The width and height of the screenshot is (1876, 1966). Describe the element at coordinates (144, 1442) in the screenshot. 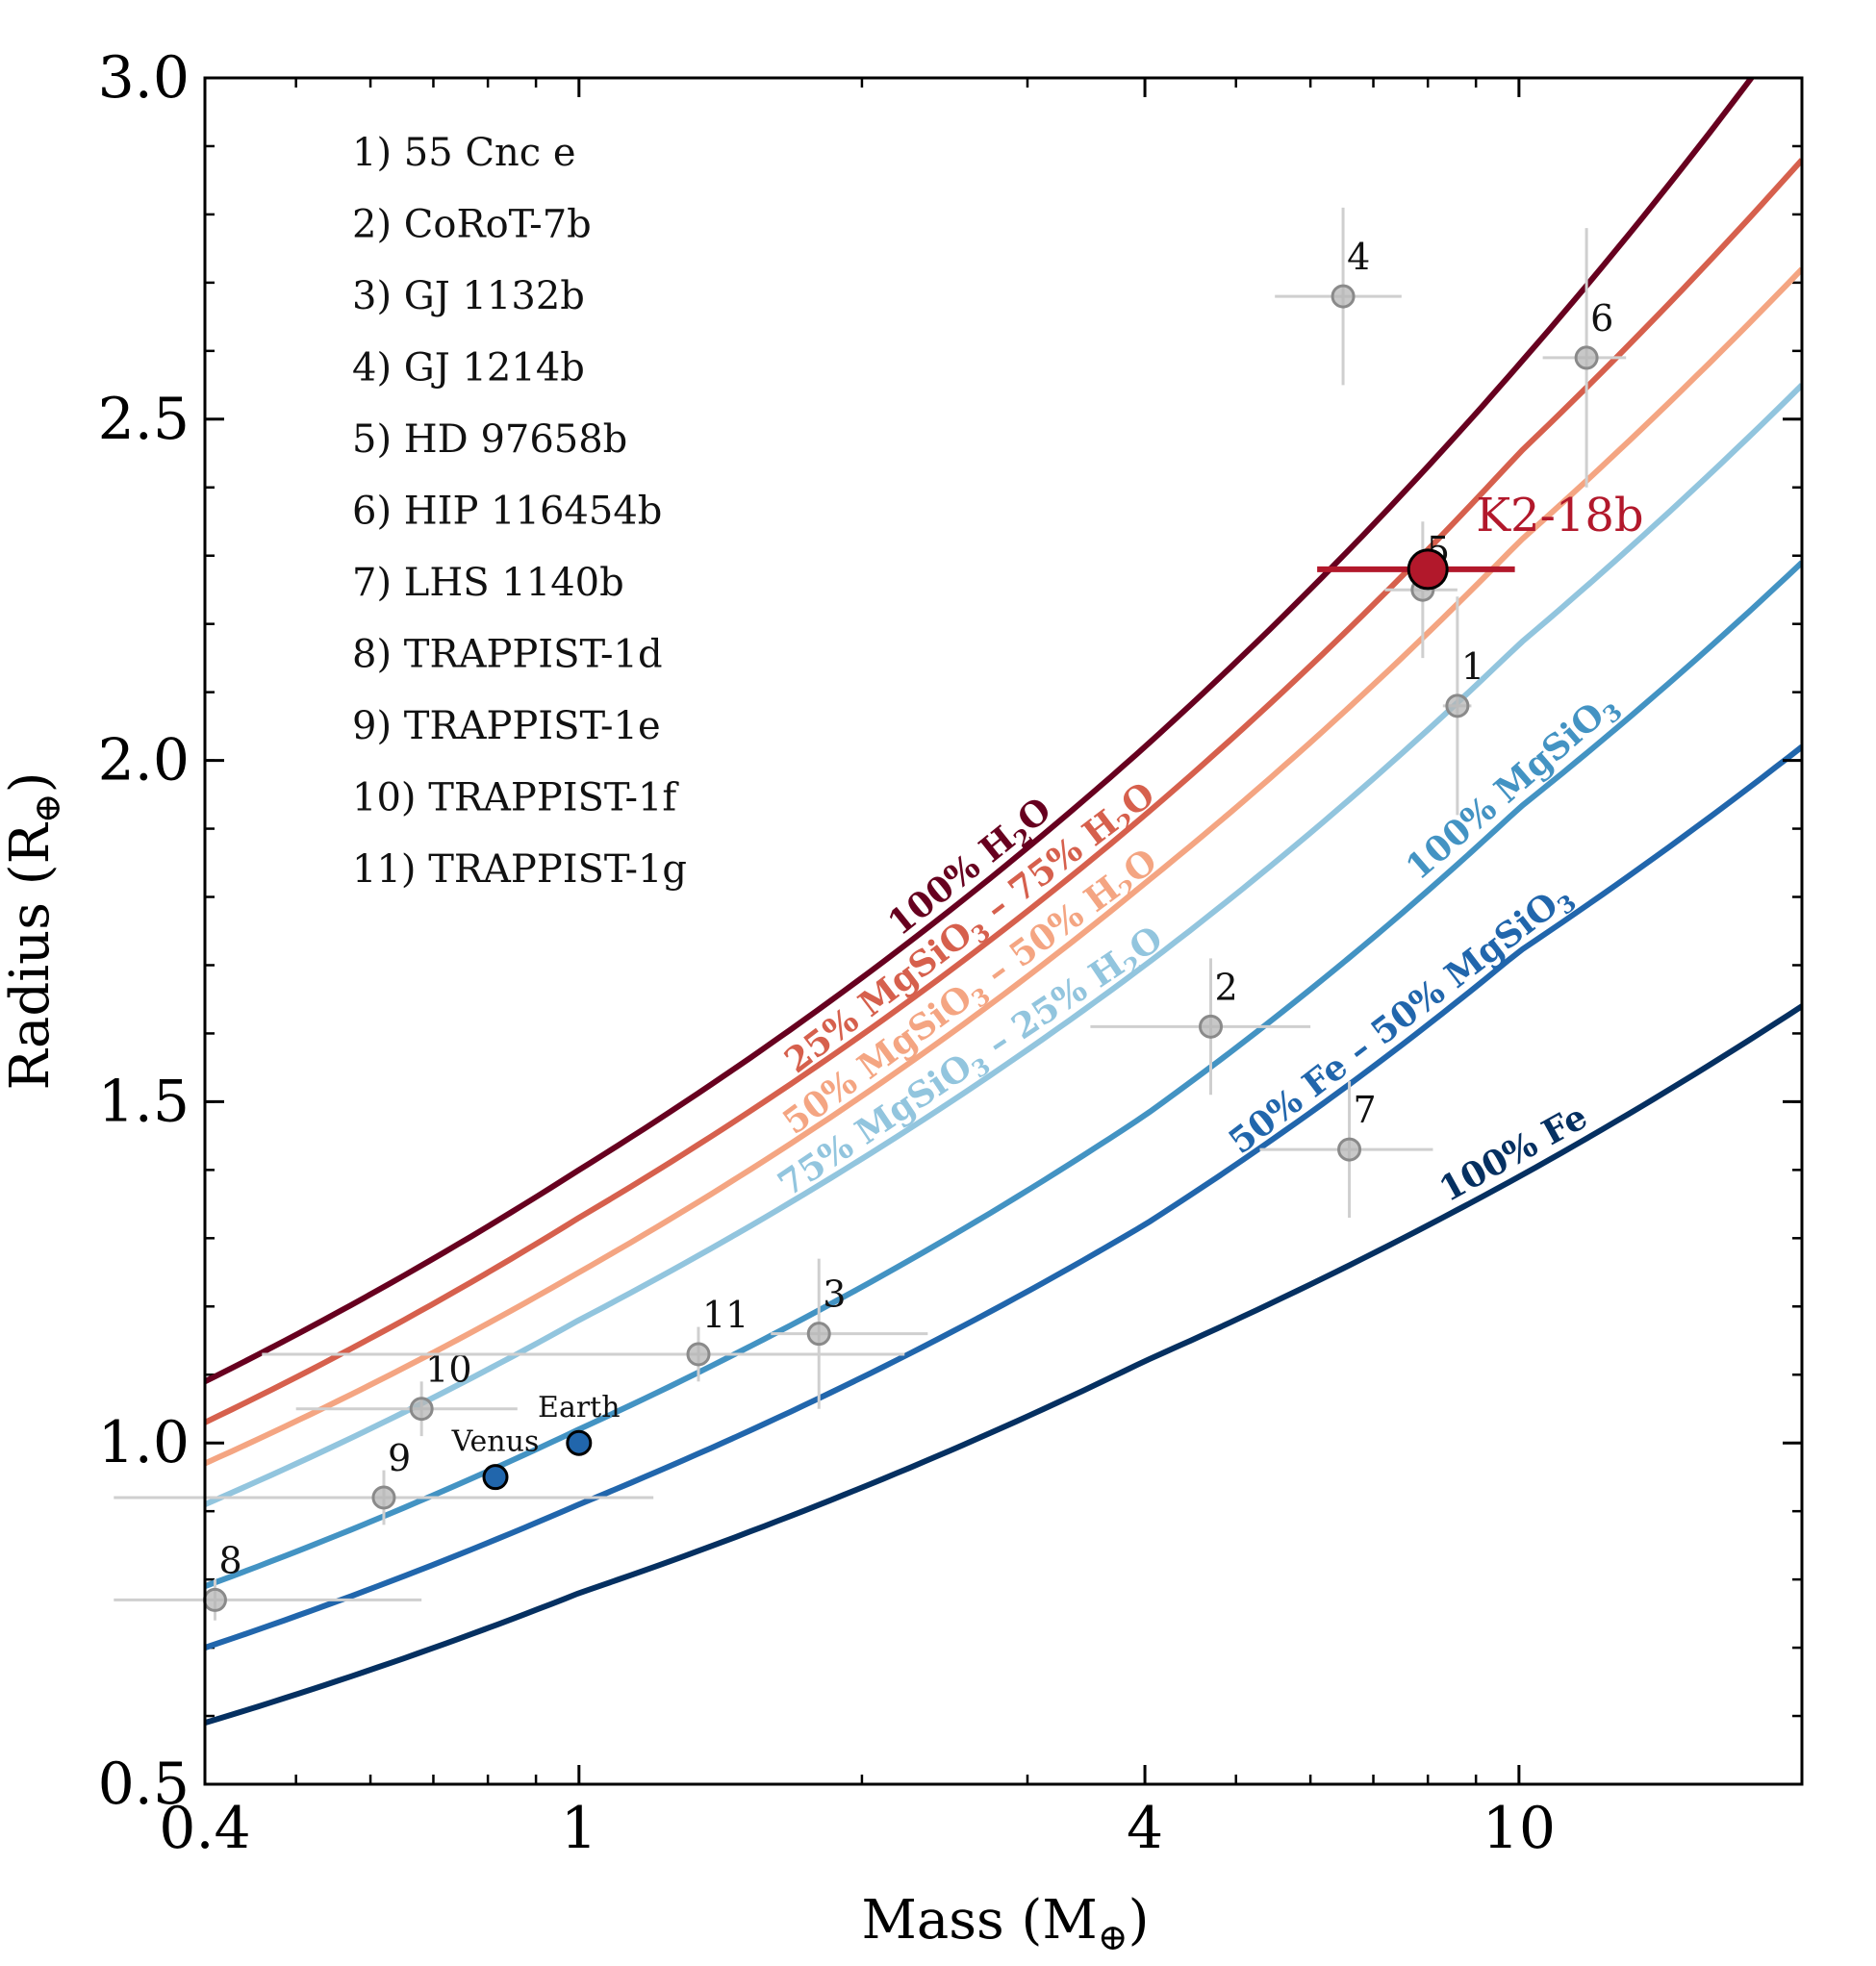

I see `y-tick-label: 1.0` at that location.